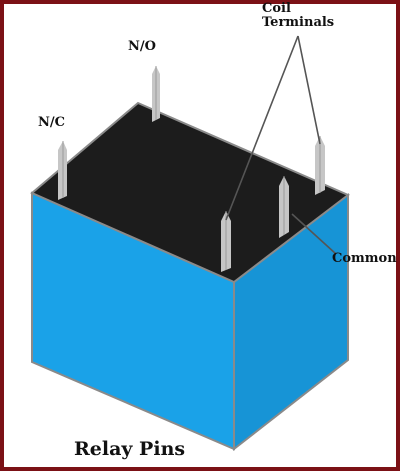 The width and height of the screenshot is (400, 471). I want to click on label-coil-line1: Coil, so click(276, 8).